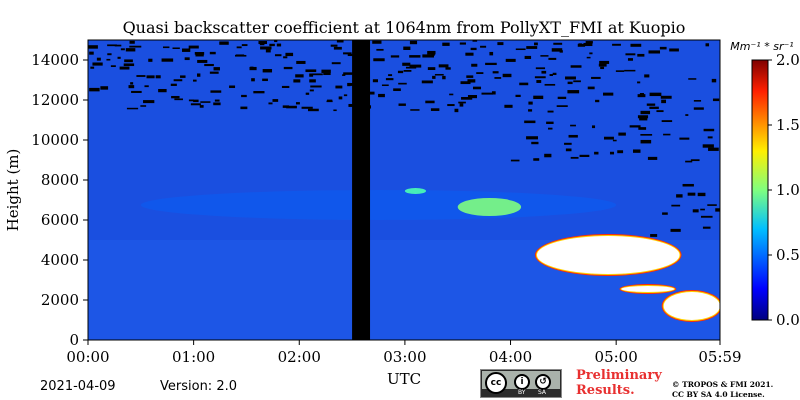 The width and height of the screenshot is (800, 400). I want to click on copyright-line-1: © TROPOS & FMI 2021., so click(723, 384).